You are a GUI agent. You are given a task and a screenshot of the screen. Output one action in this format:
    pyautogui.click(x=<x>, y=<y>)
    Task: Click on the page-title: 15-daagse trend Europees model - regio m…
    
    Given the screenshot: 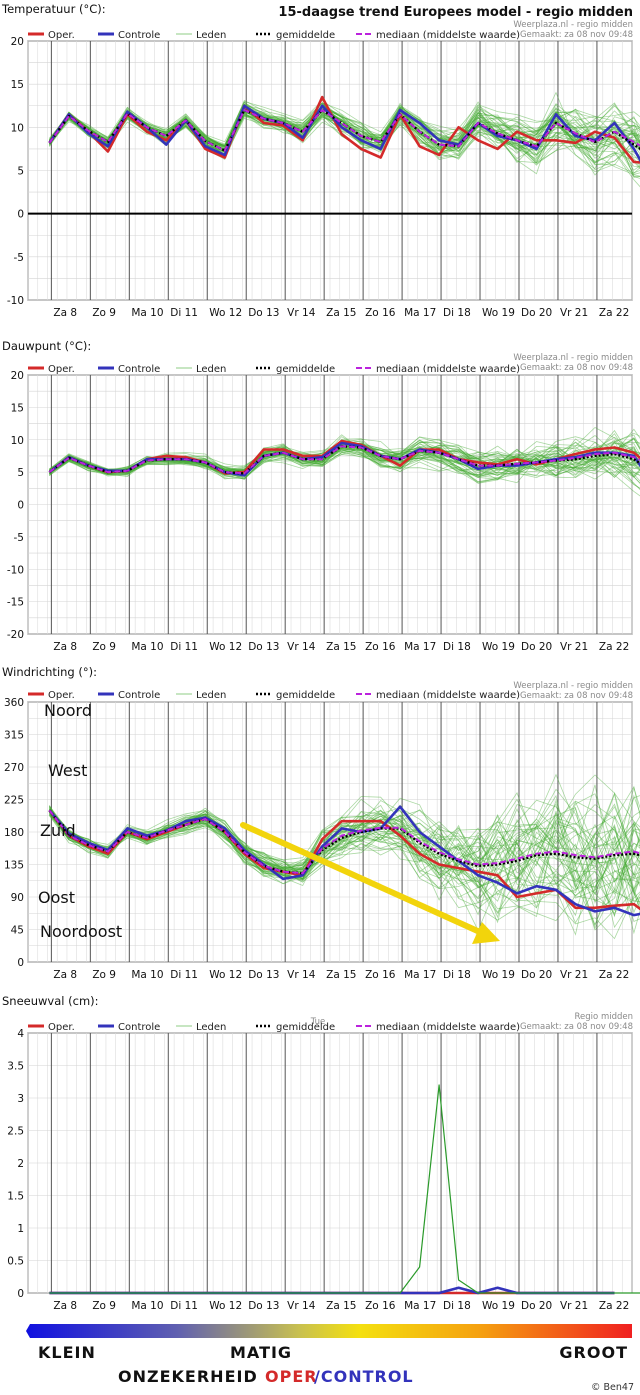 What is the action you would take?
    pyautogui.click(x=455, y=12)
    